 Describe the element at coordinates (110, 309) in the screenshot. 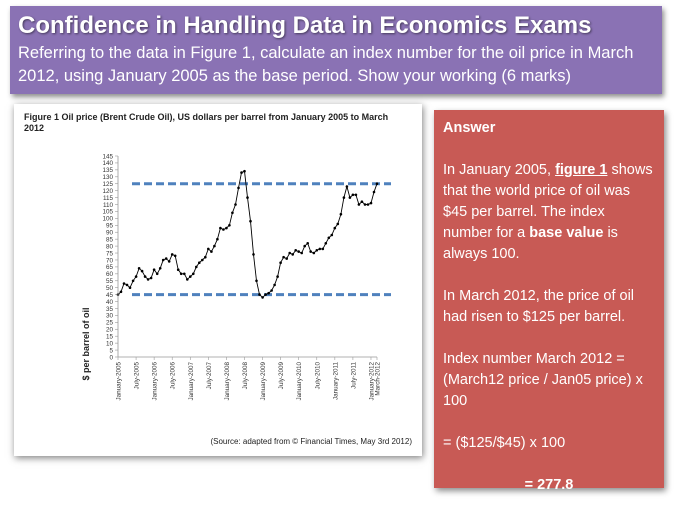

I see `y-tick-label: 35` at that location.